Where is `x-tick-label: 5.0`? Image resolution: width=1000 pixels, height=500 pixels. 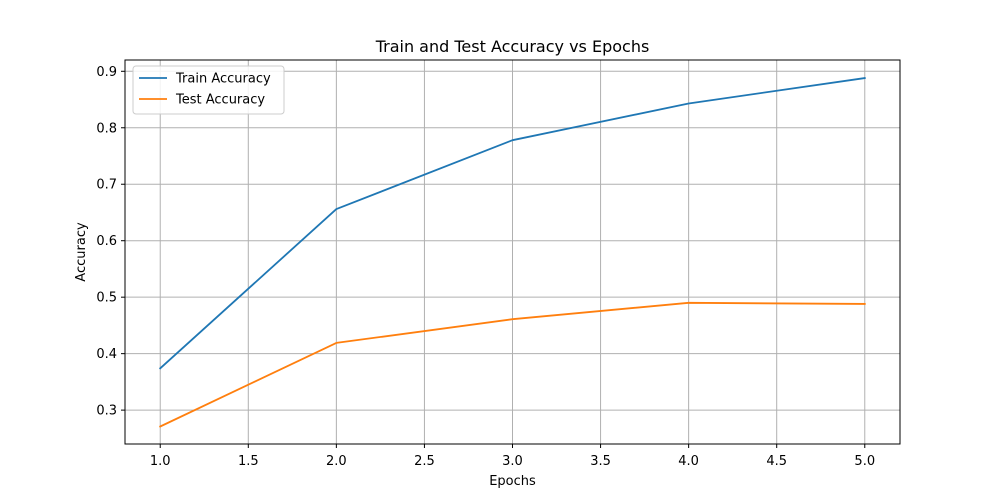 x-tick-label: 5.0 is located at coordinates (864, 461).